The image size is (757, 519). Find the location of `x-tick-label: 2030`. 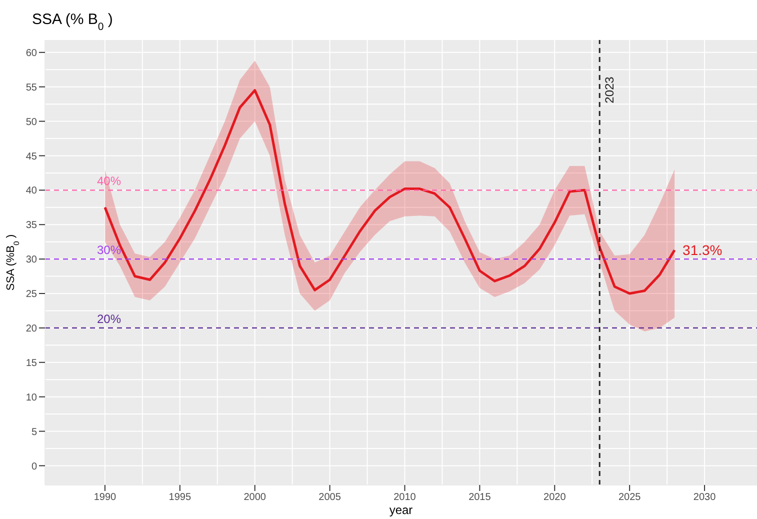

x-tick-label: 2030 is located at coordinates (704, 498).